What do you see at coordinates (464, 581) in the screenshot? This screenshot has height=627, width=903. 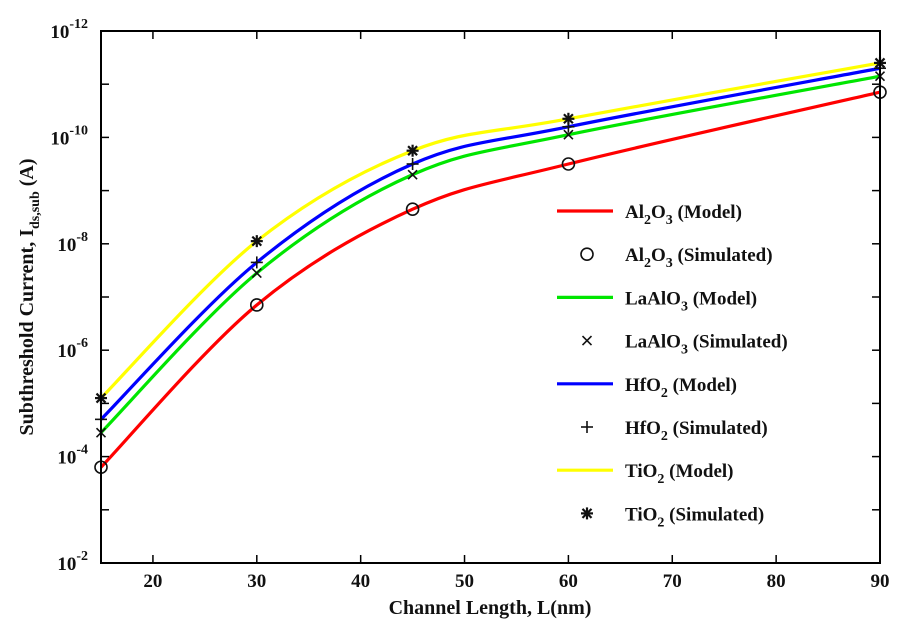 I see `x-tick-label: 50` at bounding box center [464, 581].